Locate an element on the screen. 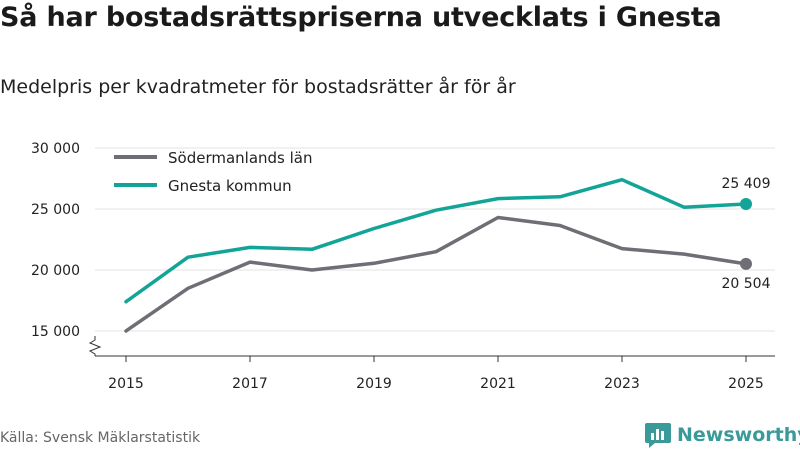 The image size is (800, 450). end-value-label: 20 504 is located at coordinates (746, 284).